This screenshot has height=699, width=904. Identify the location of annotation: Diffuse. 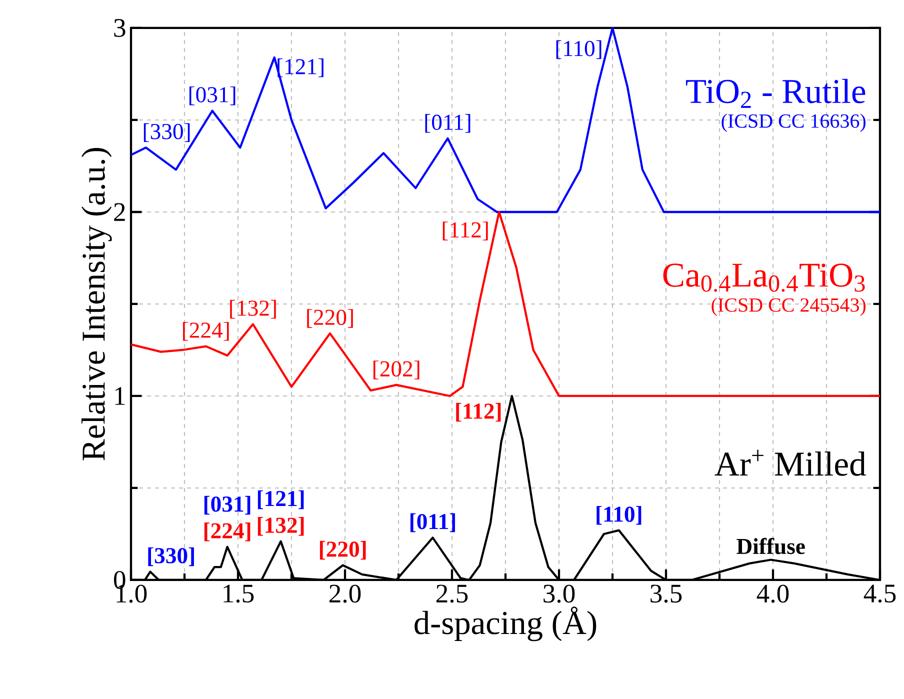
(770, 546).